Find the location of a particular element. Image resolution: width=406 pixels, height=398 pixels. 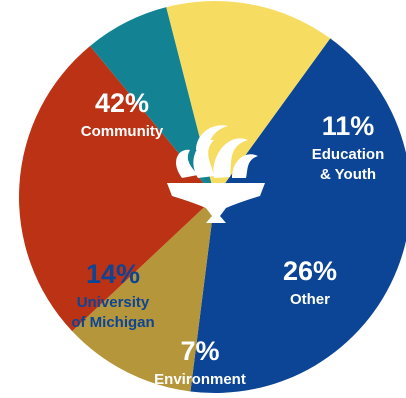

slice-label-group: 26% Other is located at coordinates (310, 282).